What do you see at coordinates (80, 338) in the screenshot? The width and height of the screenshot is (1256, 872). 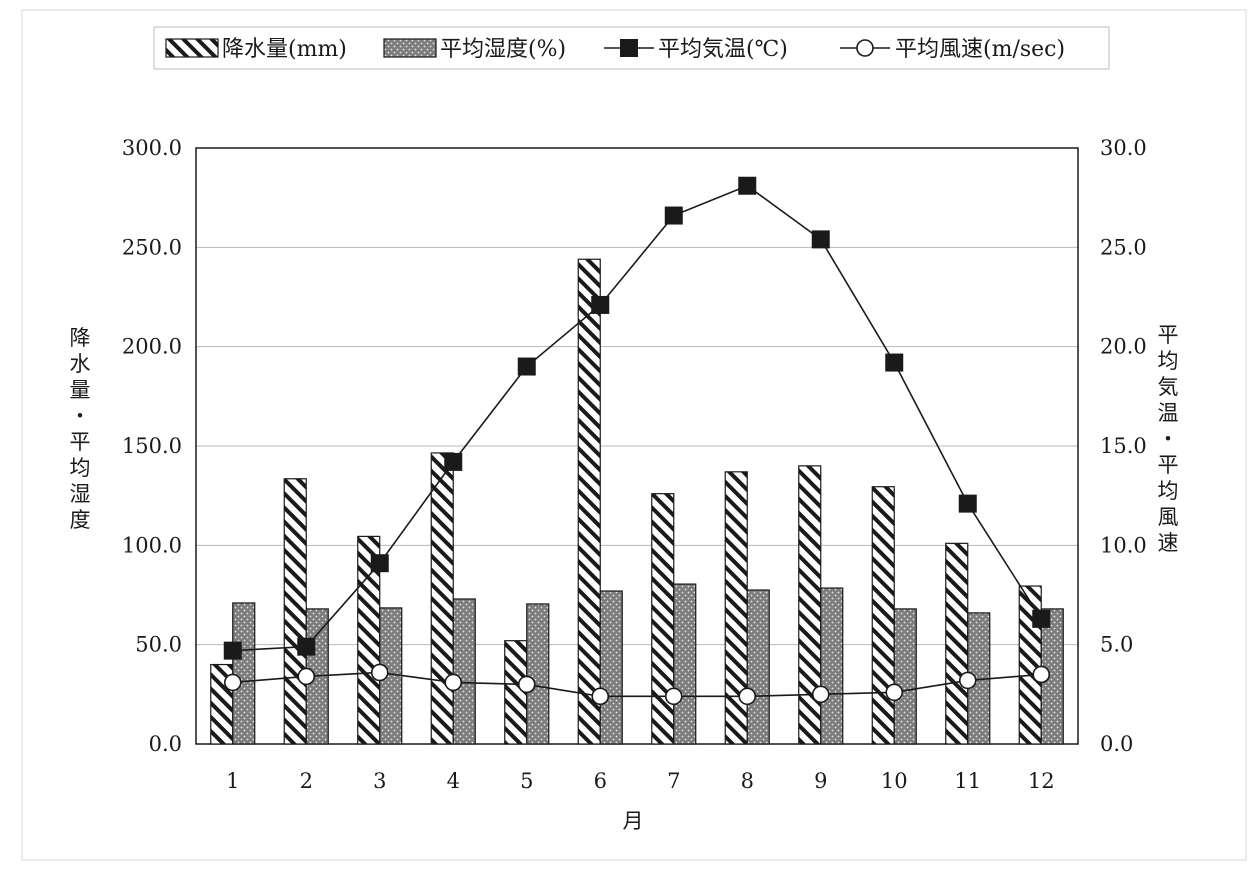 I see `axis-title-char: 降` at bounding box center [80, 338].